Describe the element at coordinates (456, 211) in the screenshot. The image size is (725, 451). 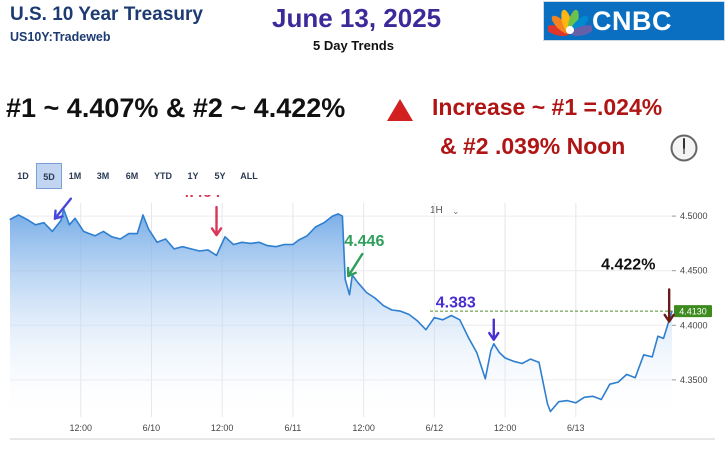
I see `chevron-down-icon: ⌄` at that location.